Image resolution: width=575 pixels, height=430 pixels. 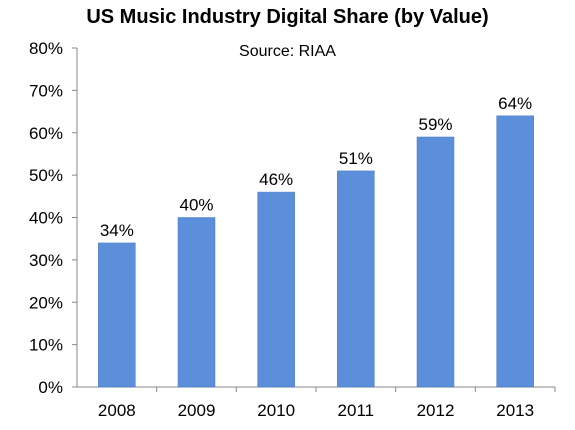 I want to click on y-tick-label: 60%, so click(x=46, y=133).